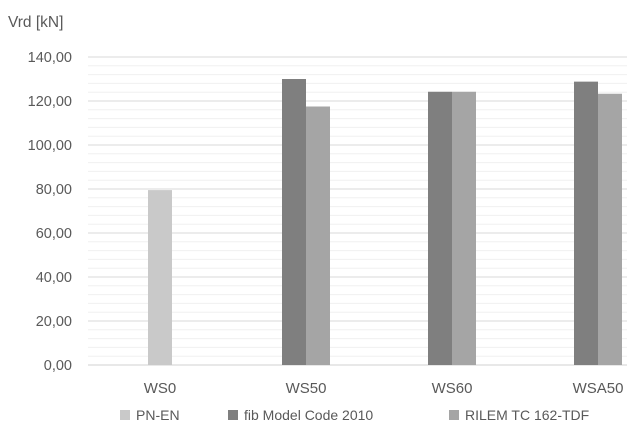 The width and height of the screenshot is (627, 437). I want to click on x-tick-label: WS50, so click(306, 388).